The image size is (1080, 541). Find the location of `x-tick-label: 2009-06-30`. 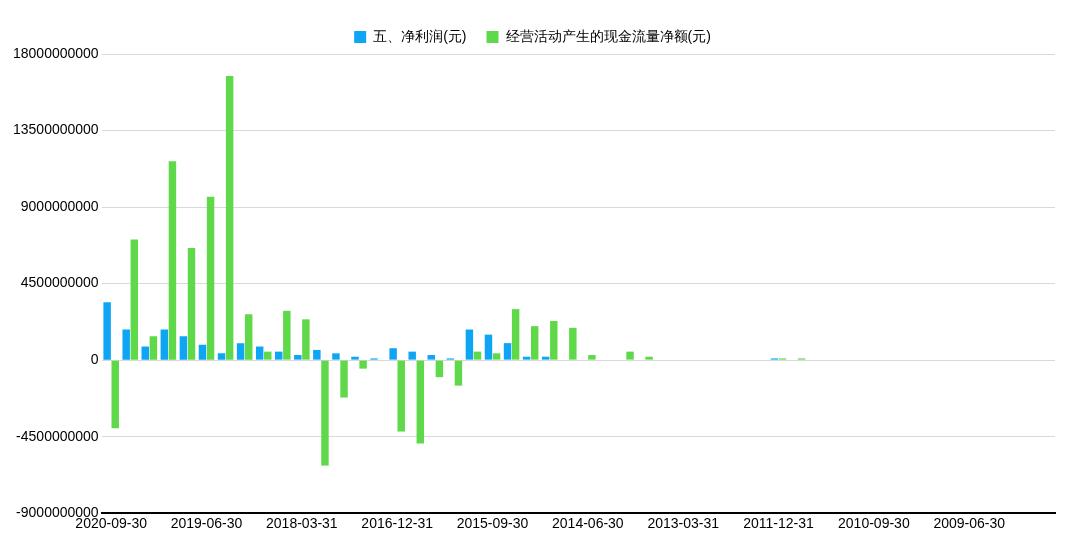

x-tick-label: 2009-06-30 is located at coordinates (969, 523).